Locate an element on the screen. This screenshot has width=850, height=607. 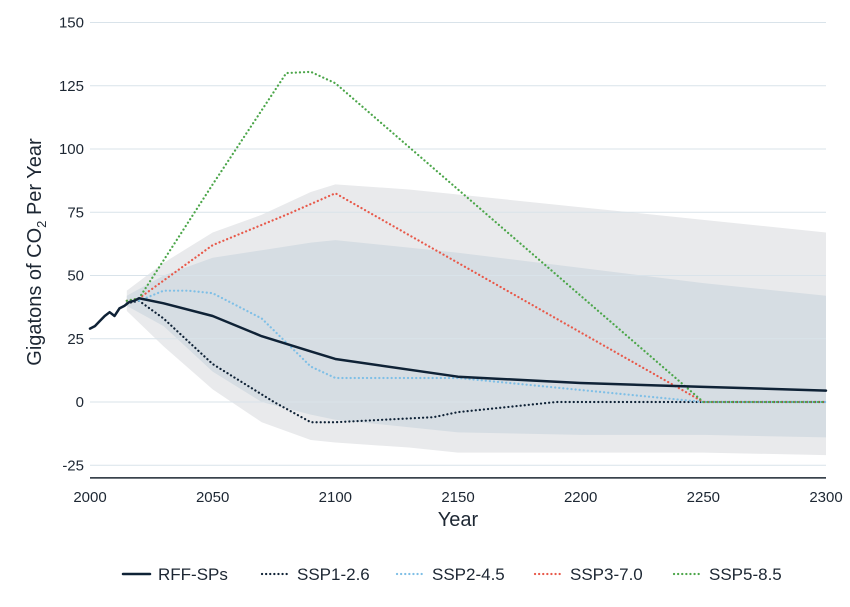
legend: RFF-SPs SSP1-2.6 SSP2-4.5 SSP3-7.0 SSP5-8.5 is located at coordinates (451, 574).